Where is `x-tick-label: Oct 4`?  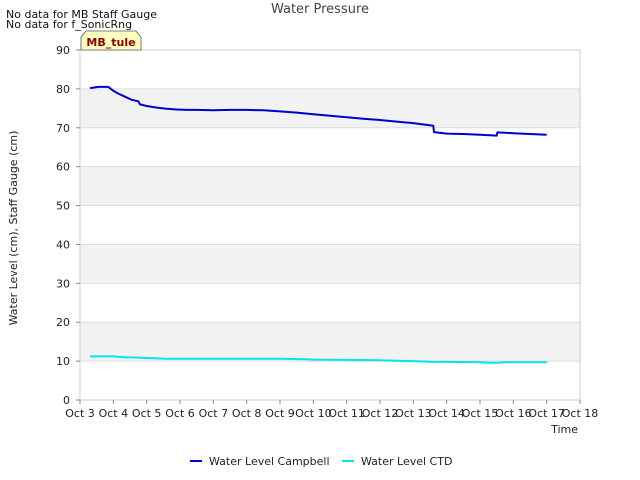 x-tick-label: Oct 4 is located at coordinates (114, 413).